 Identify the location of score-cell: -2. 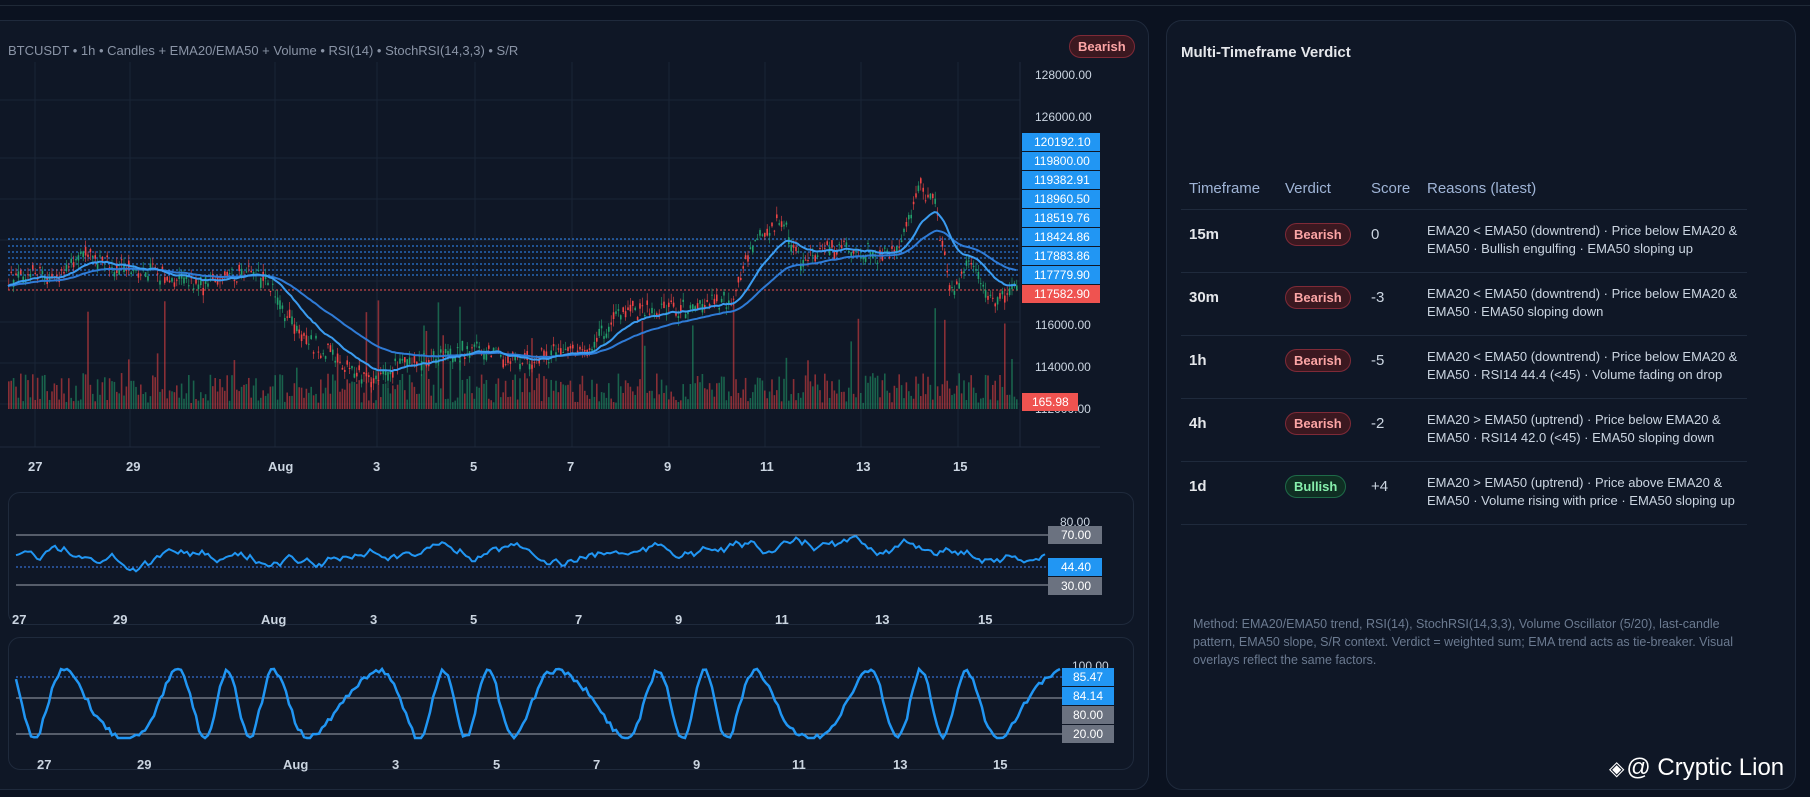
(1391, 430).